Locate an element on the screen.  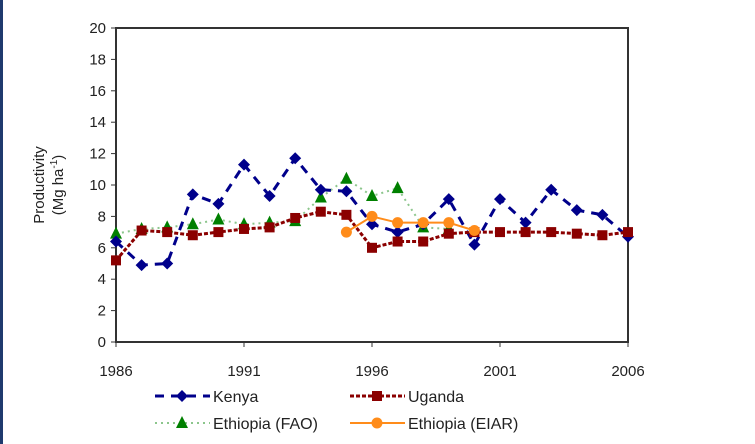
y-axis-title: Productivity (Mg ha-1) is located at coordinates (49, 185).